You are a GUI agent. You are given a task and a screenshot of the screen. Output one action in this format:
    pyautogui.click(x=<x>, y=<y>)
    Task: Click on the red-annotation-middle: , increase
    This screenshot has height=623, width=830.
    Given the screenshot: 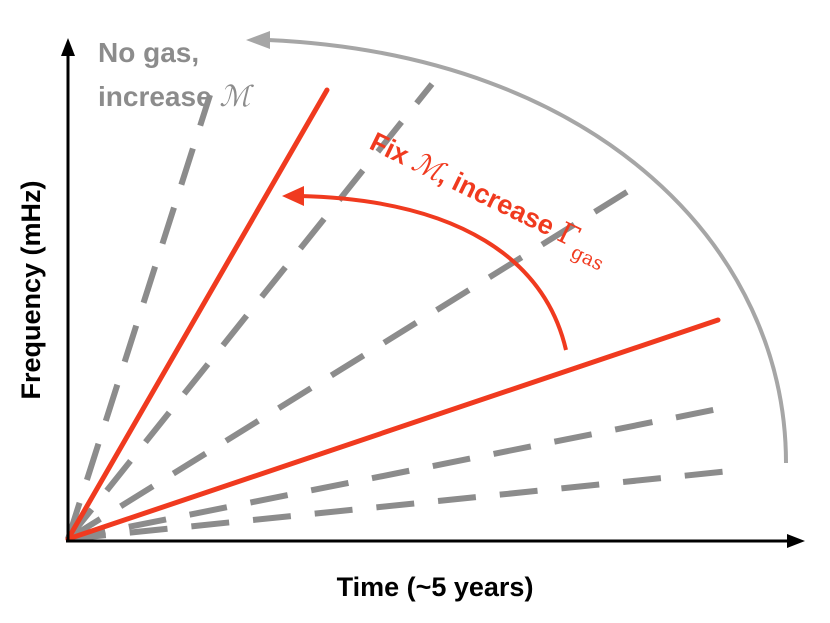 What is the action you would take?
    pyautogui.click(x=500, y=202)
    